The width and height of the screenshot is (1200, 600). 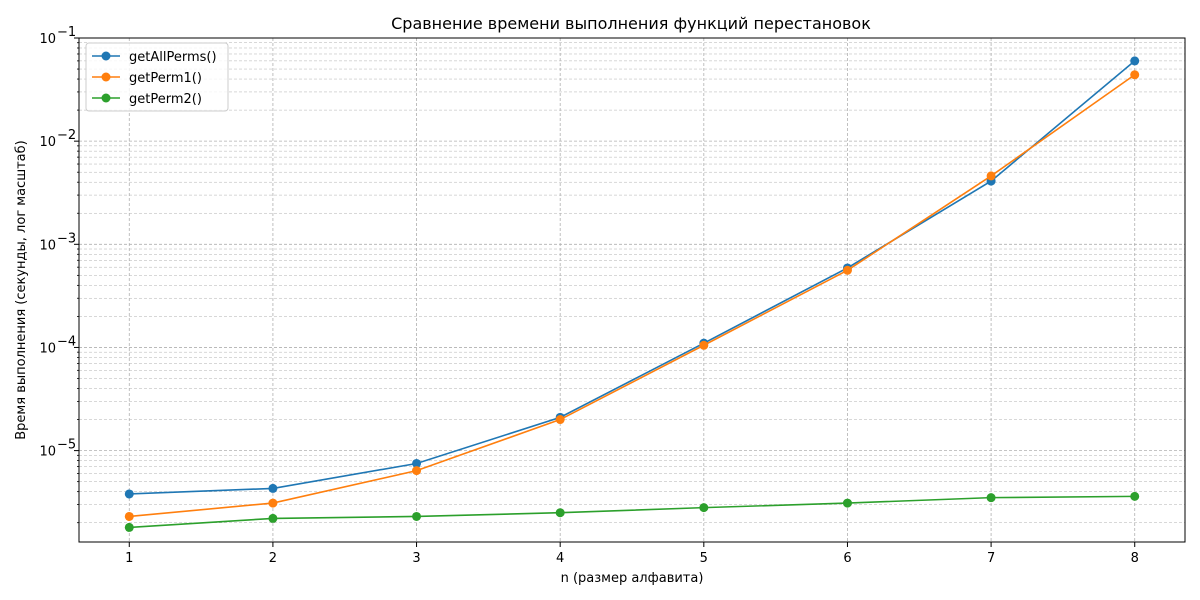 I want to click on y-tick-exponent: −2, so click(x=66, y=135).